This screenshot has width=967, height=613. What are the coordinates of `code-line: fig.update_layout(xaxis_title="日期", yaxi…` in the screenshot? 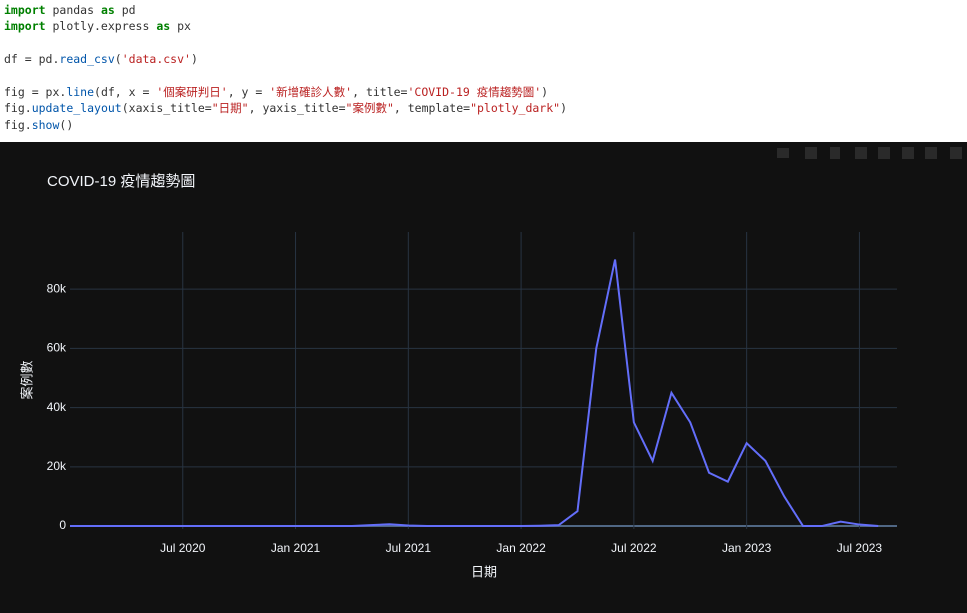 It's located at (286, 108).